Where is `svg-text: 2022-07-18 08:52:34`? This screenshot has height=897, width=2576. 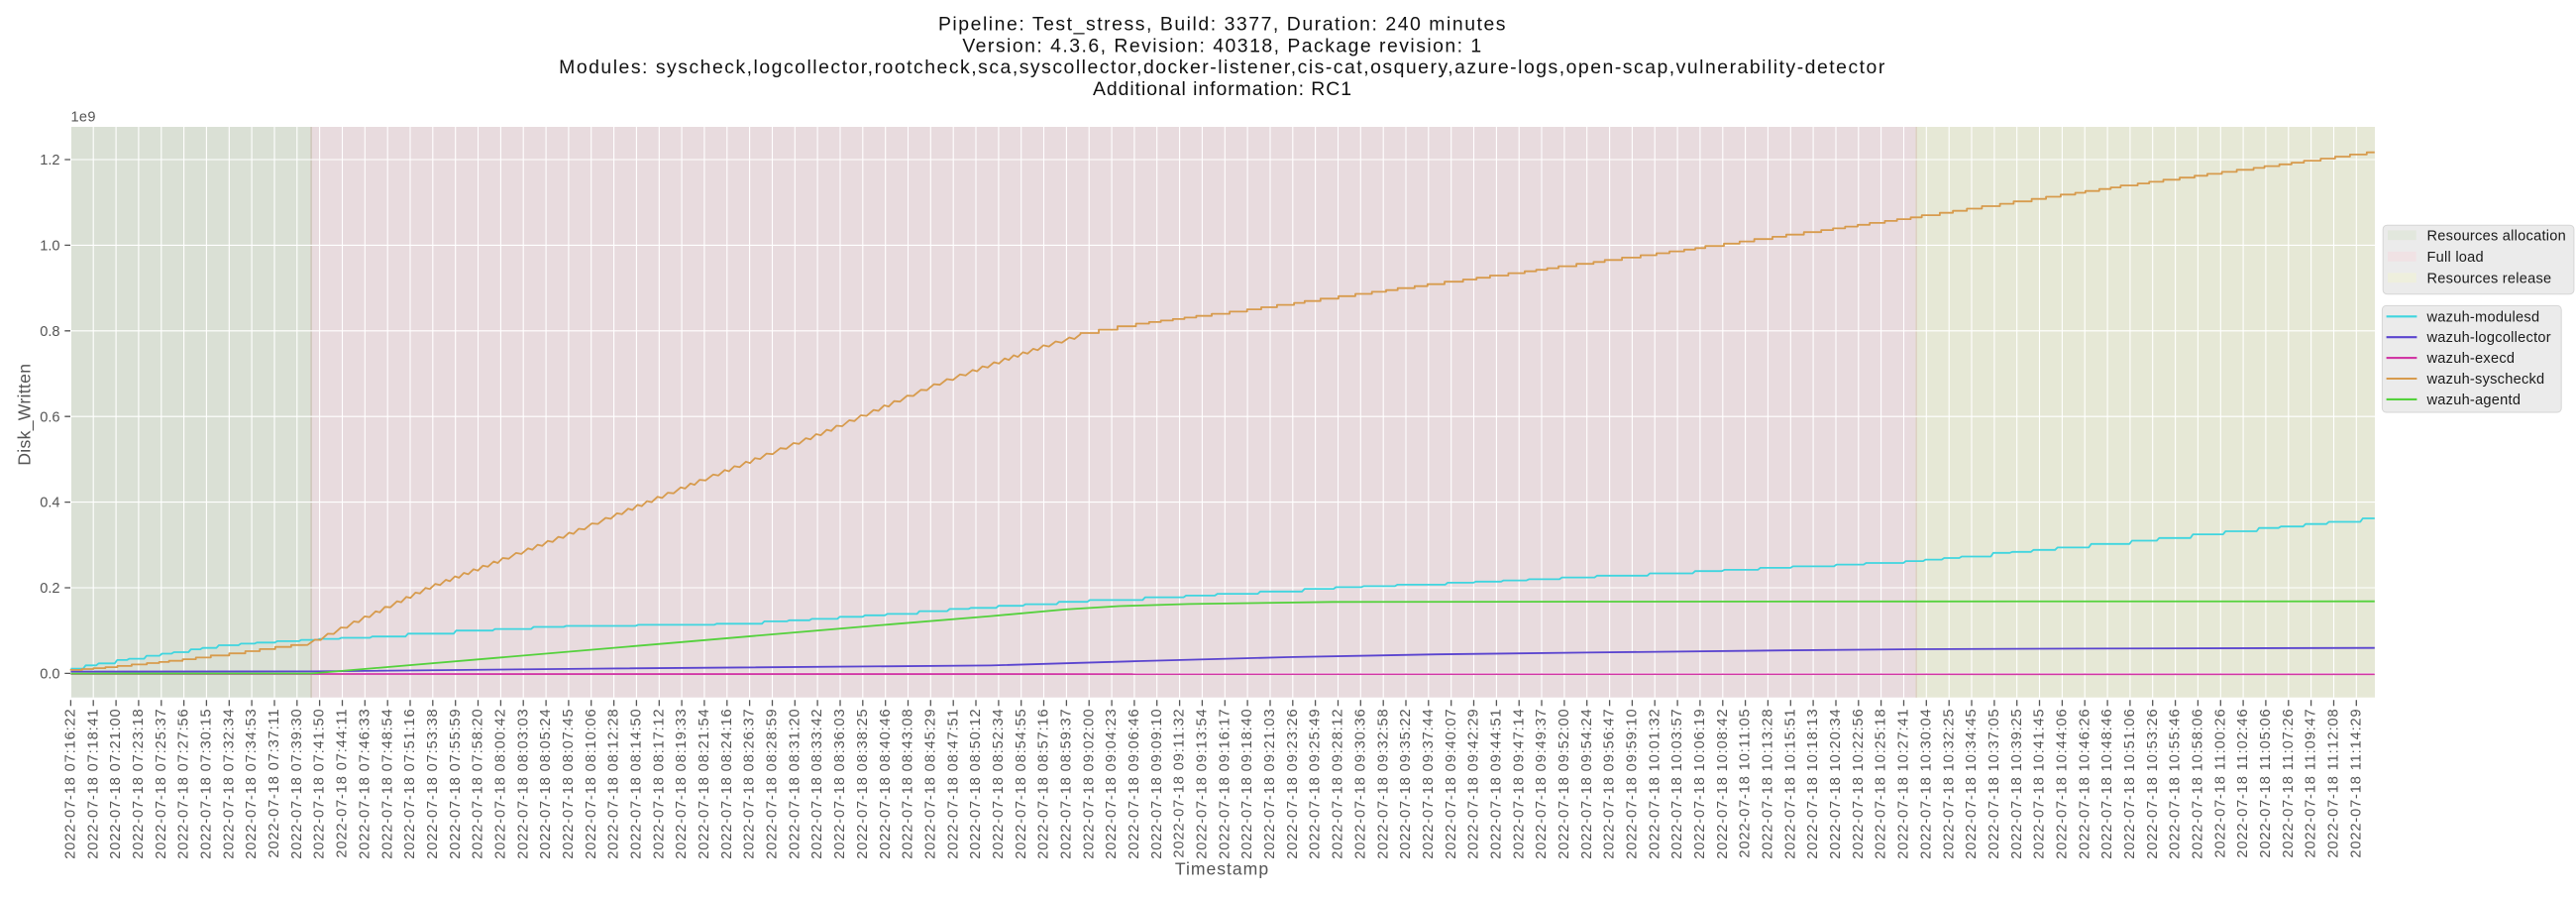
svg-text: 2022-07-18 08:52:34 is located at coordinates (999, 784).